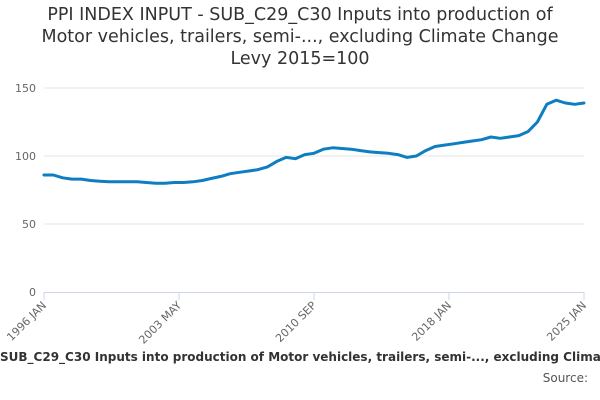  Describe the element at coordinates (26, 321) in the screenshot. I see `x-tick-label: 1996 JAN` at that location.